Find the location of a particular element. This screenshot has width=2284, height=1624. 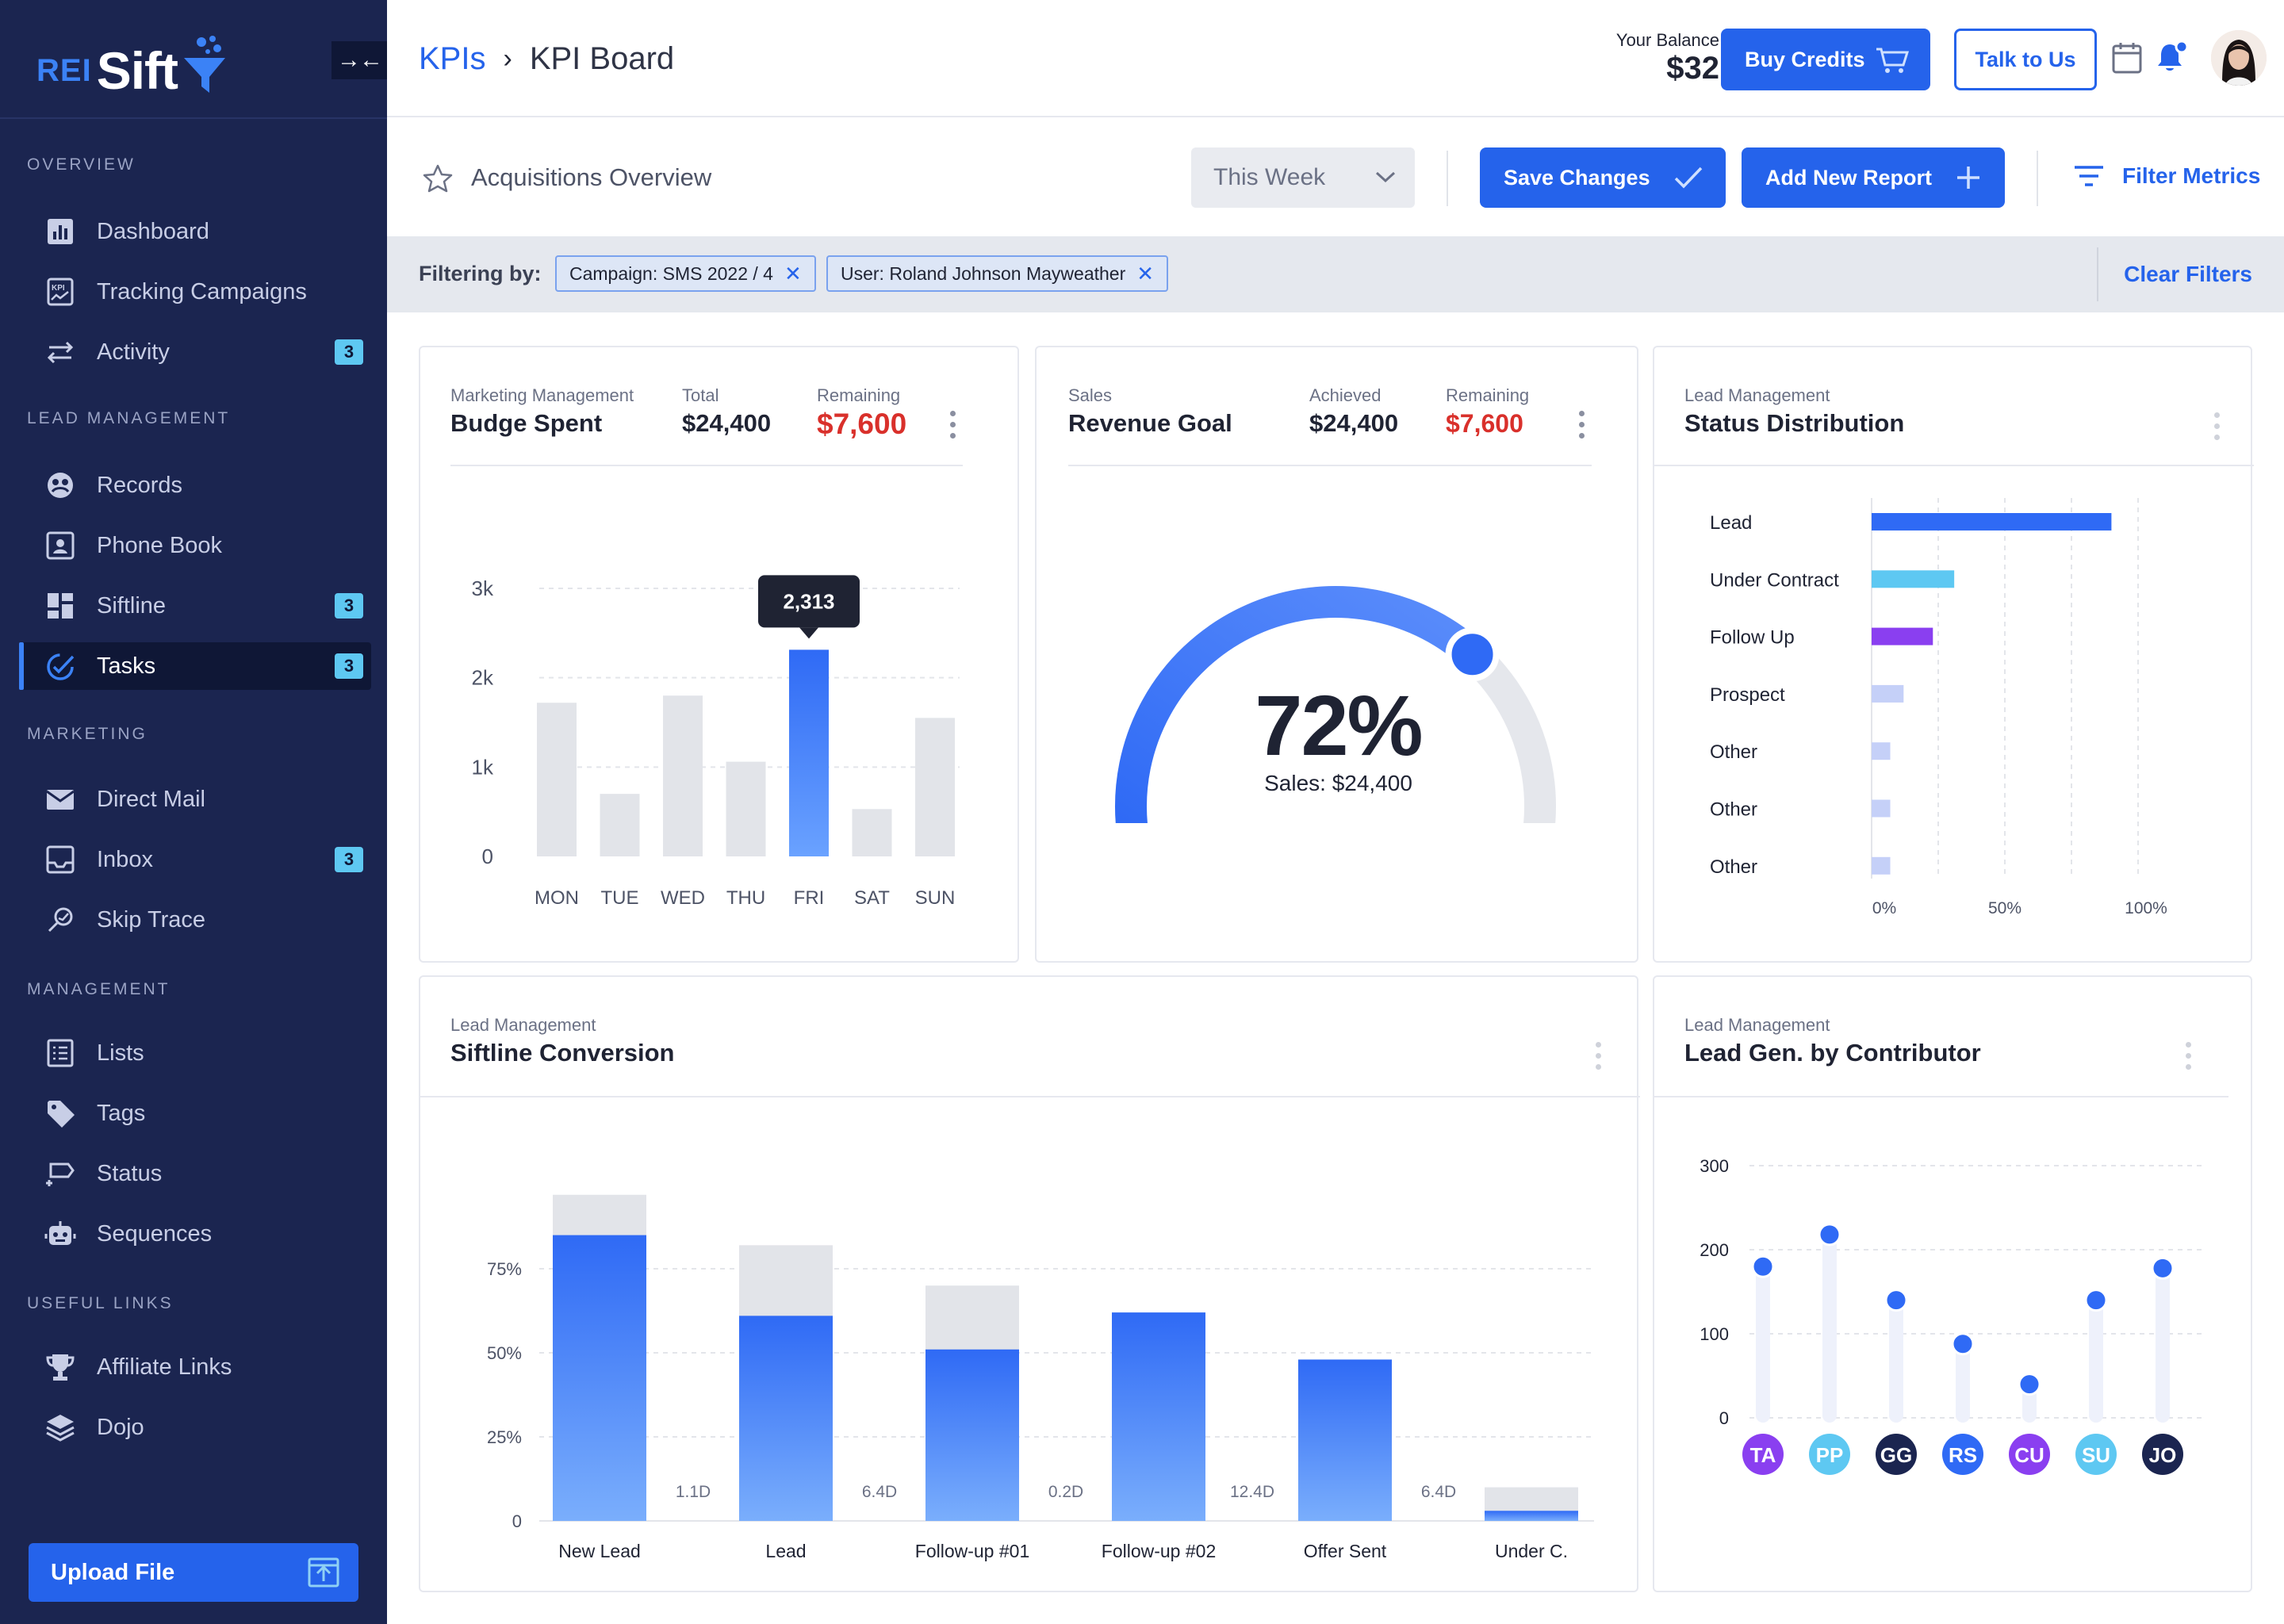

save-changes-button: Save Changes is located at coordinates (1603, 177).